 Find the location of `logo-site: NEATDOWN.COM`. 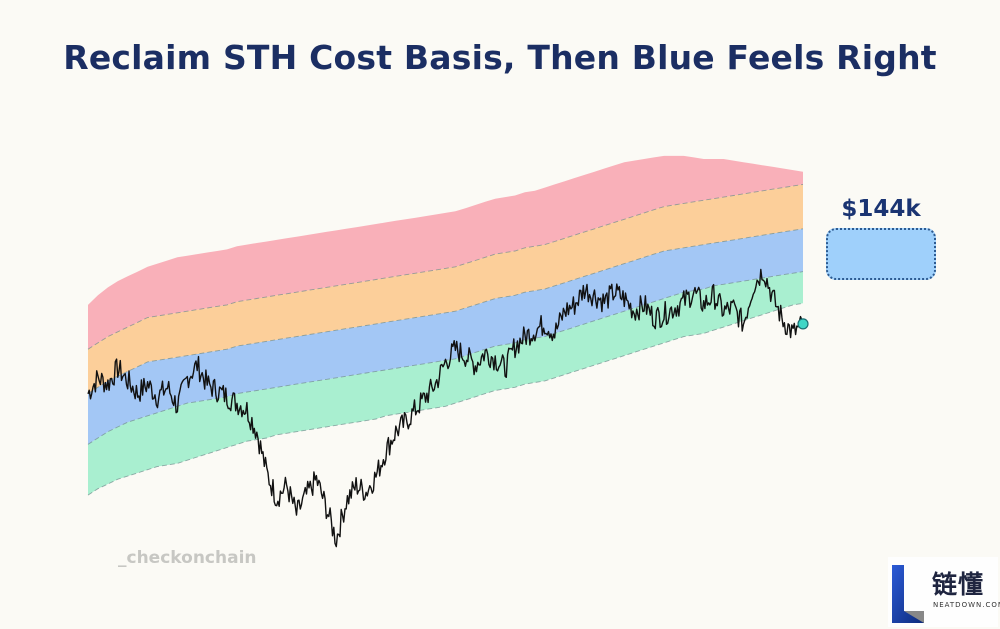

logo-site: NEATDOWN.COM is located at coordinates (966, 605).